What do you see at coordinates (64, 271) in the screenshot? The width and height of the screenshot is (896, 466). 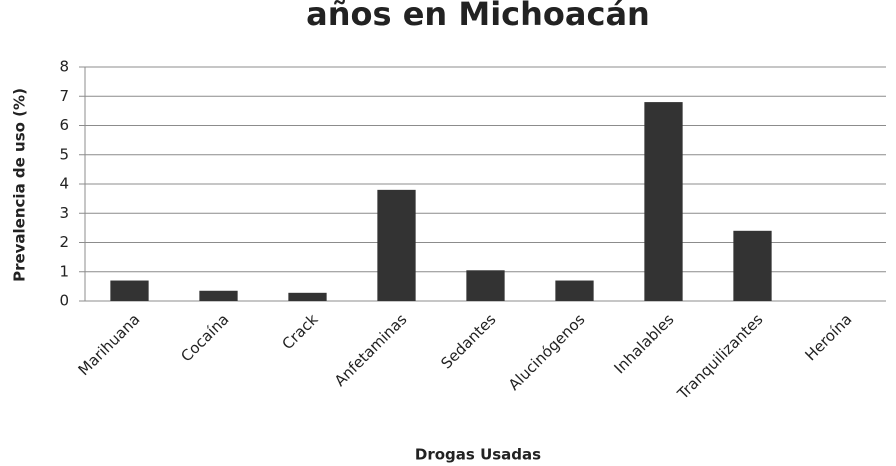 I see `y-tick-label: 1` at bounding box center [64, 271].